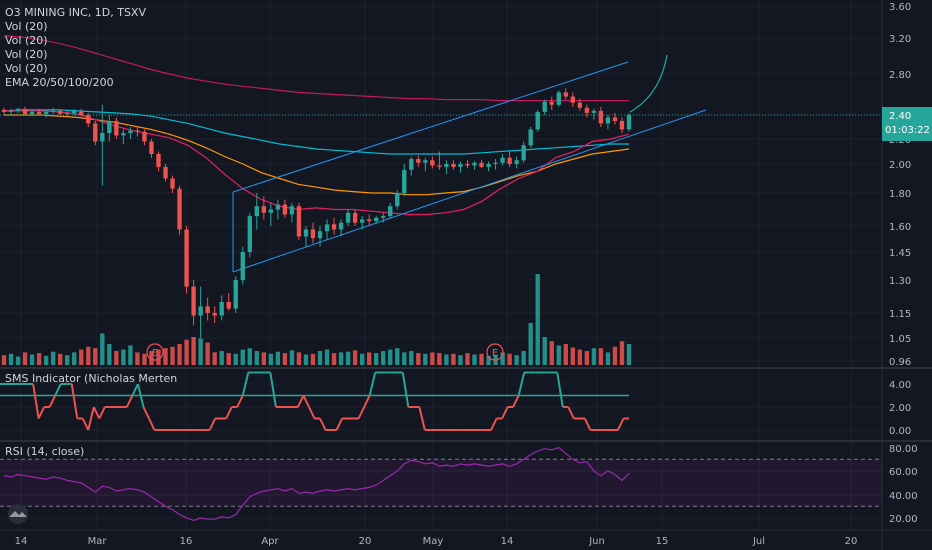 This screenshot has height=550, width=932. What do you see at coordinates (433, 541) in the screenshot?
I see `time-axis-label: May` at bounding box center [433, 541].